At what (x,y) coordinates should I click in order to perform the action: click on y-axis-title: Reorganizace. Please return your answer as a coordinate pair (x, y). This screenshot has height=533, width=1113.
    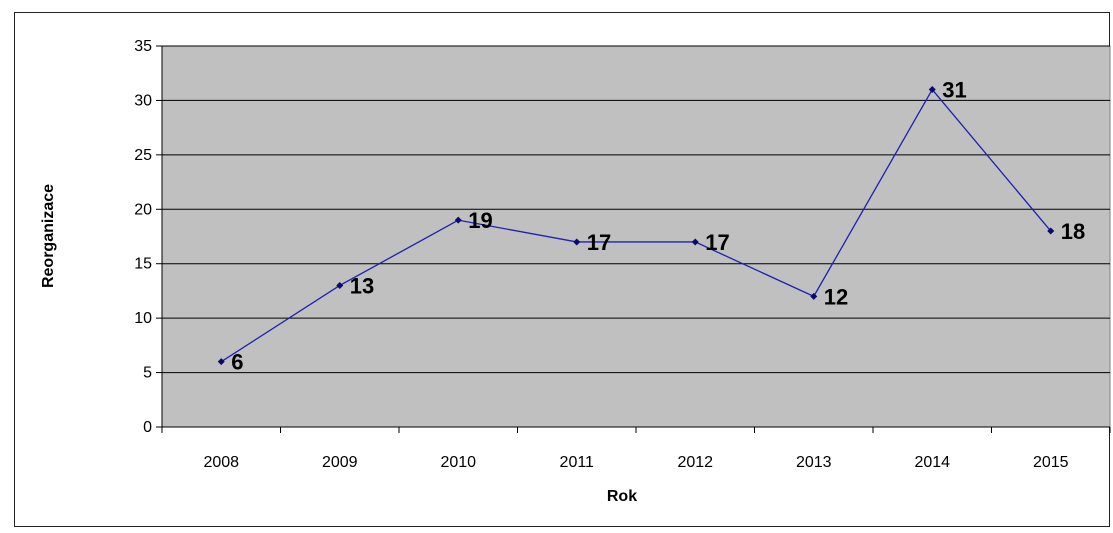
    Looking at the image, I should click on (48, 236).